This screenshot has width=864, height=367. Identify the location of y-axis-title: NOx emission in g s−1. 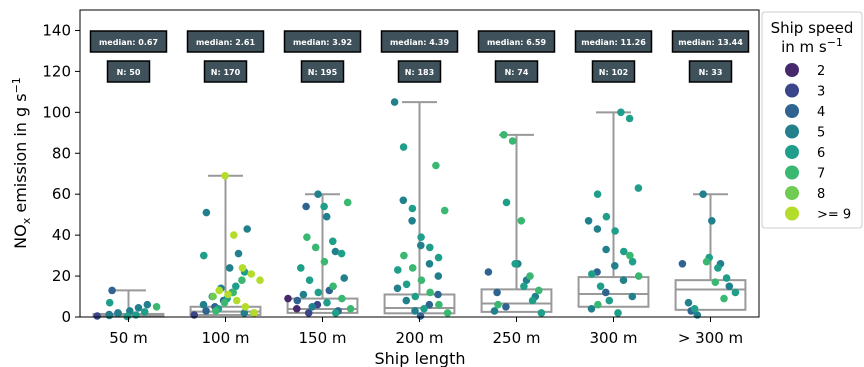
(21, 163).